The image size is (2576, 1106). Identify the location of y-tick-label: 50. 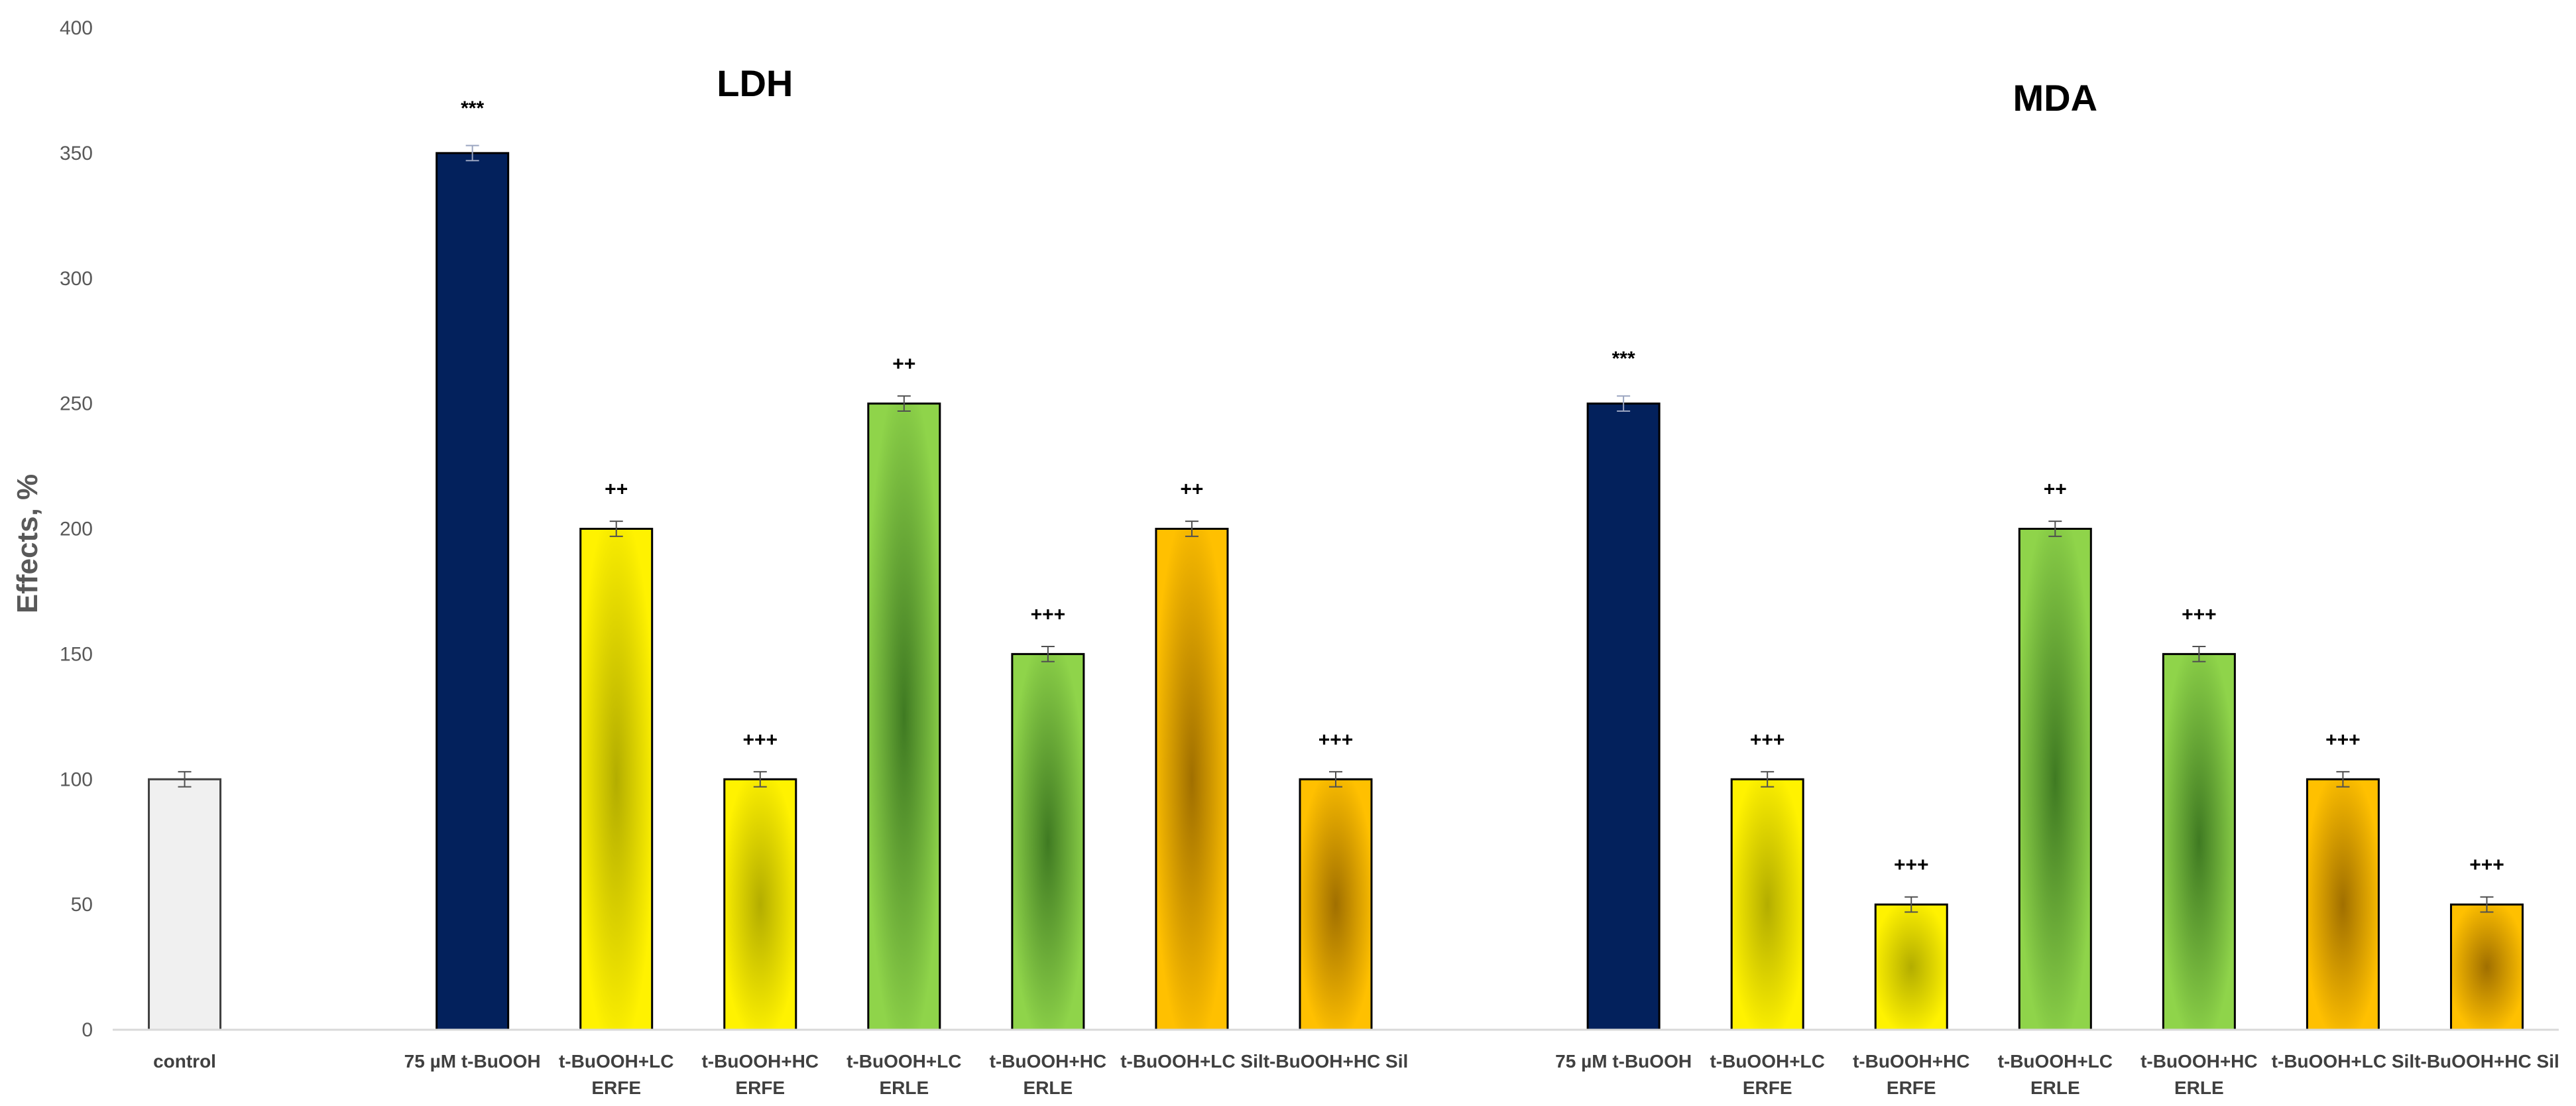
(82, 905).